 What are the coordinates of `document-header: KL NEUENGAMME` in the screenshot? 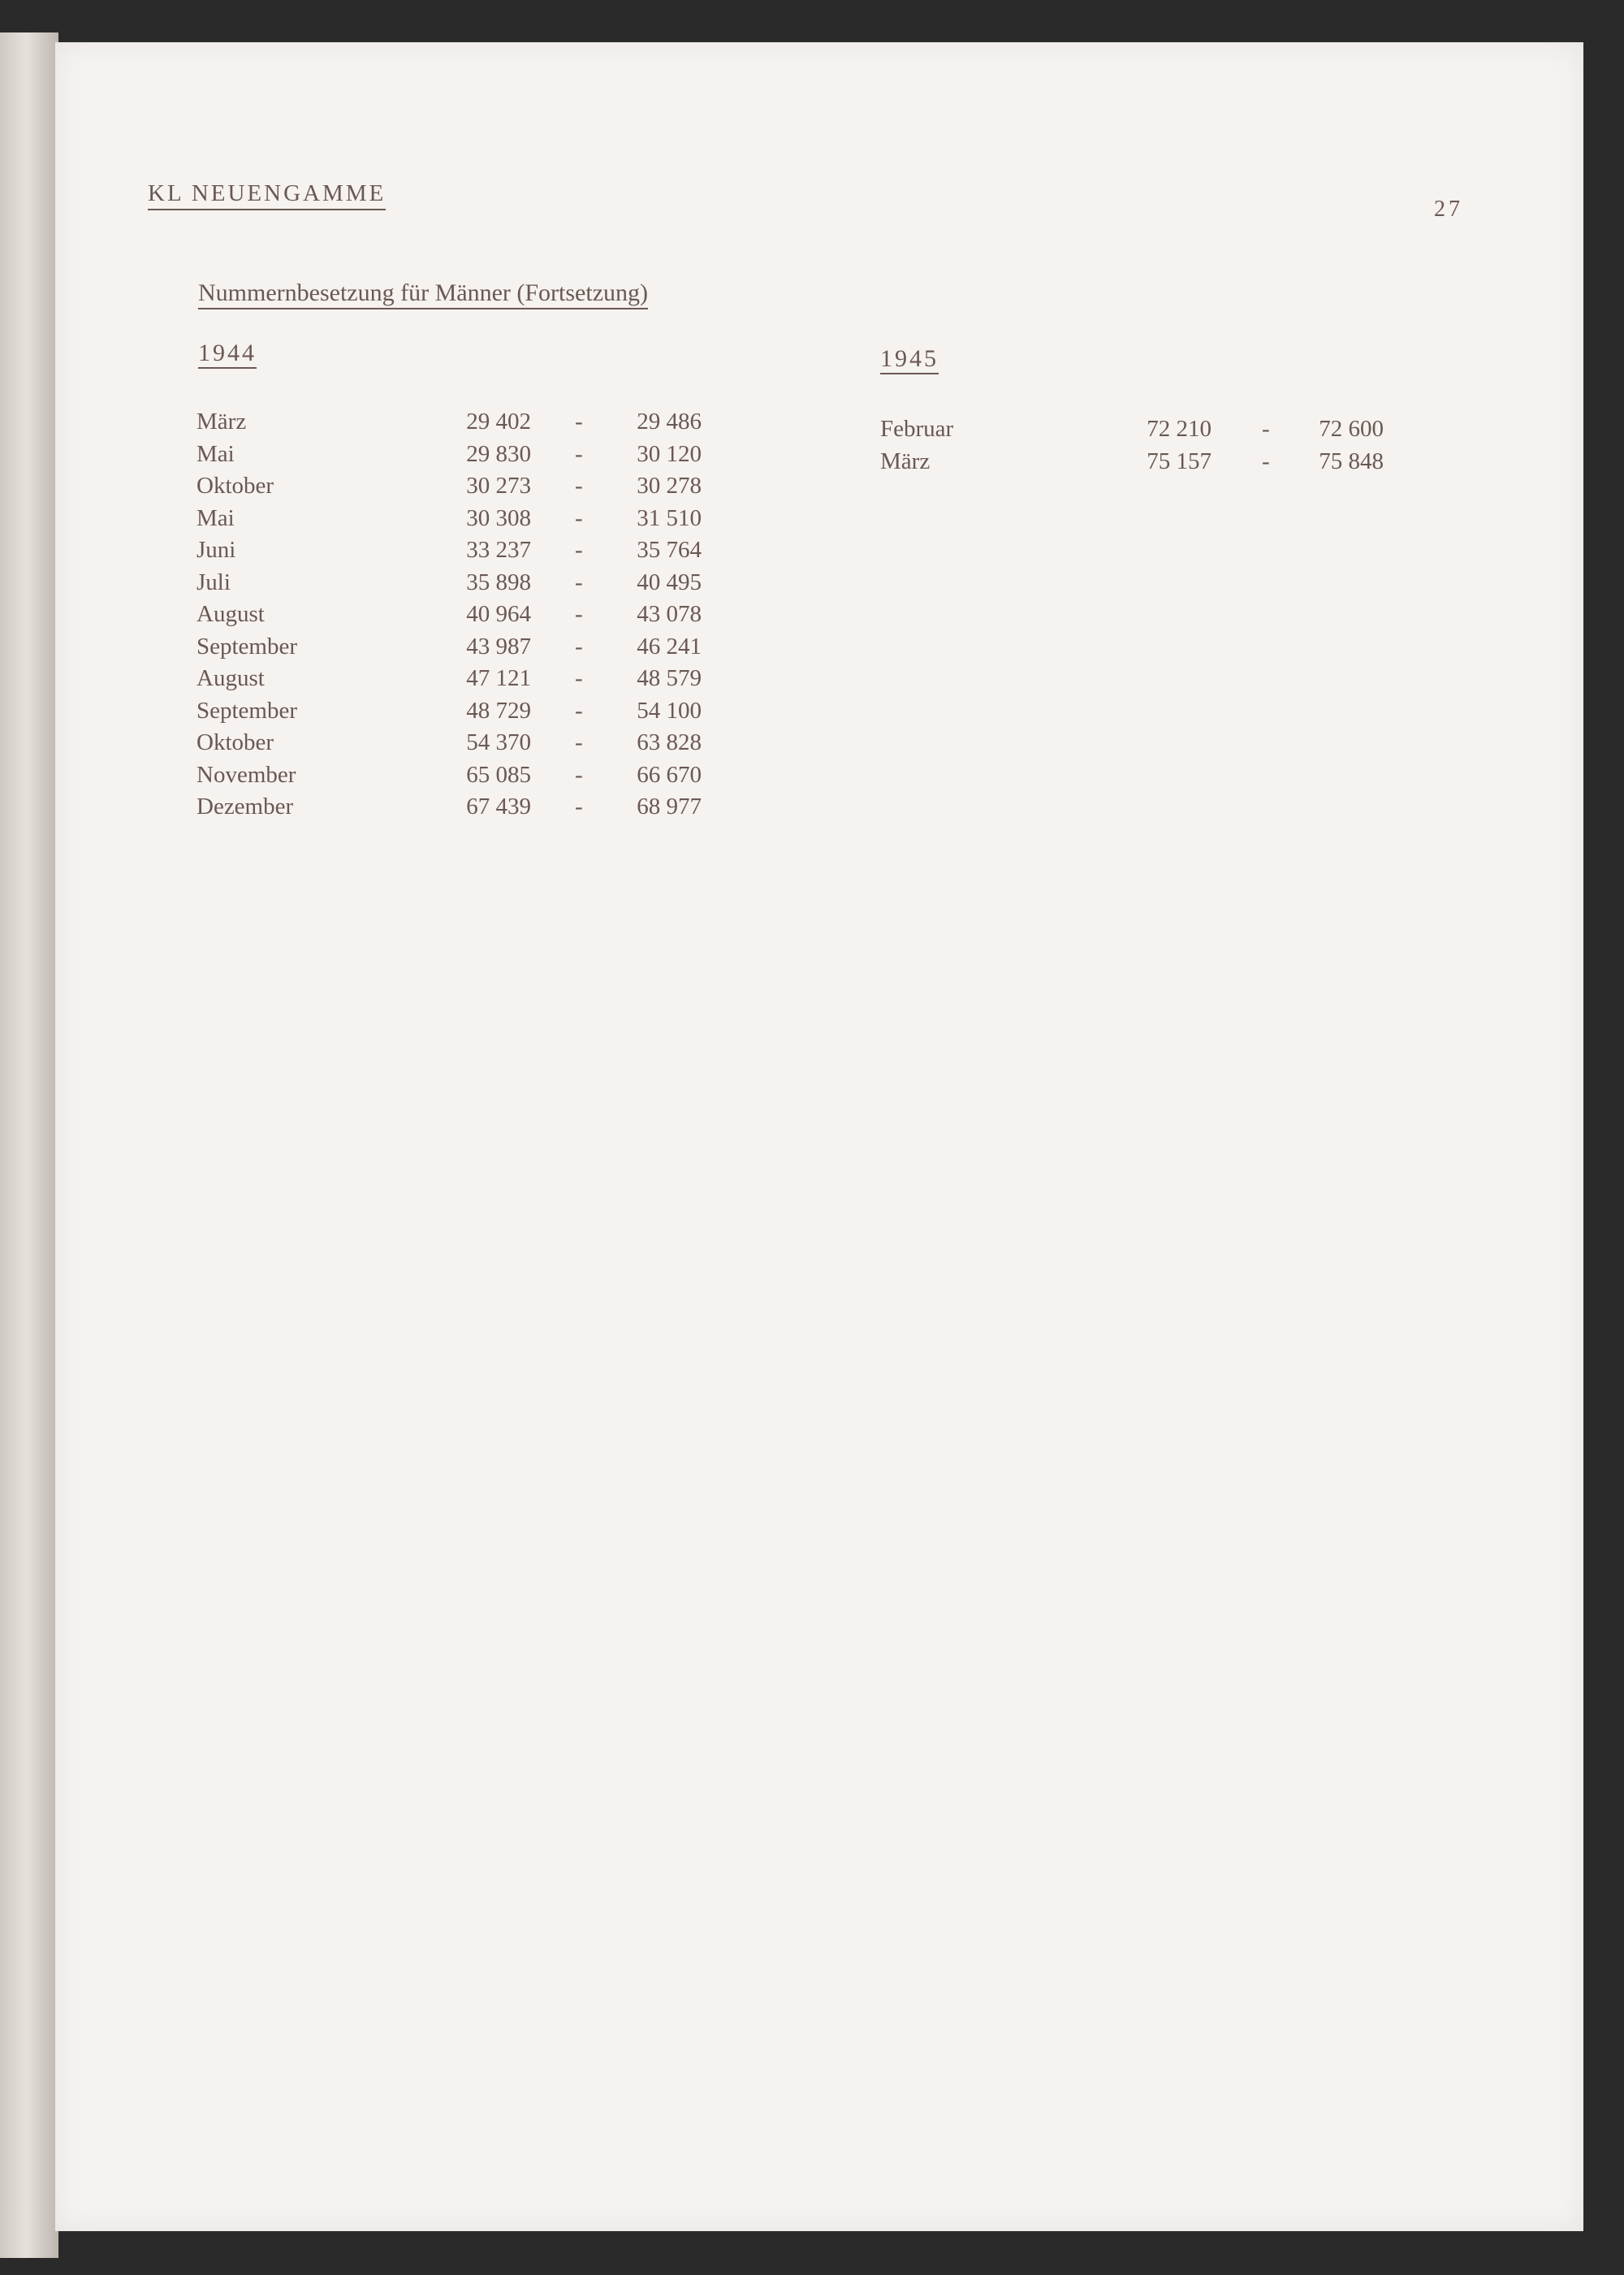 It's located at (267, 195).